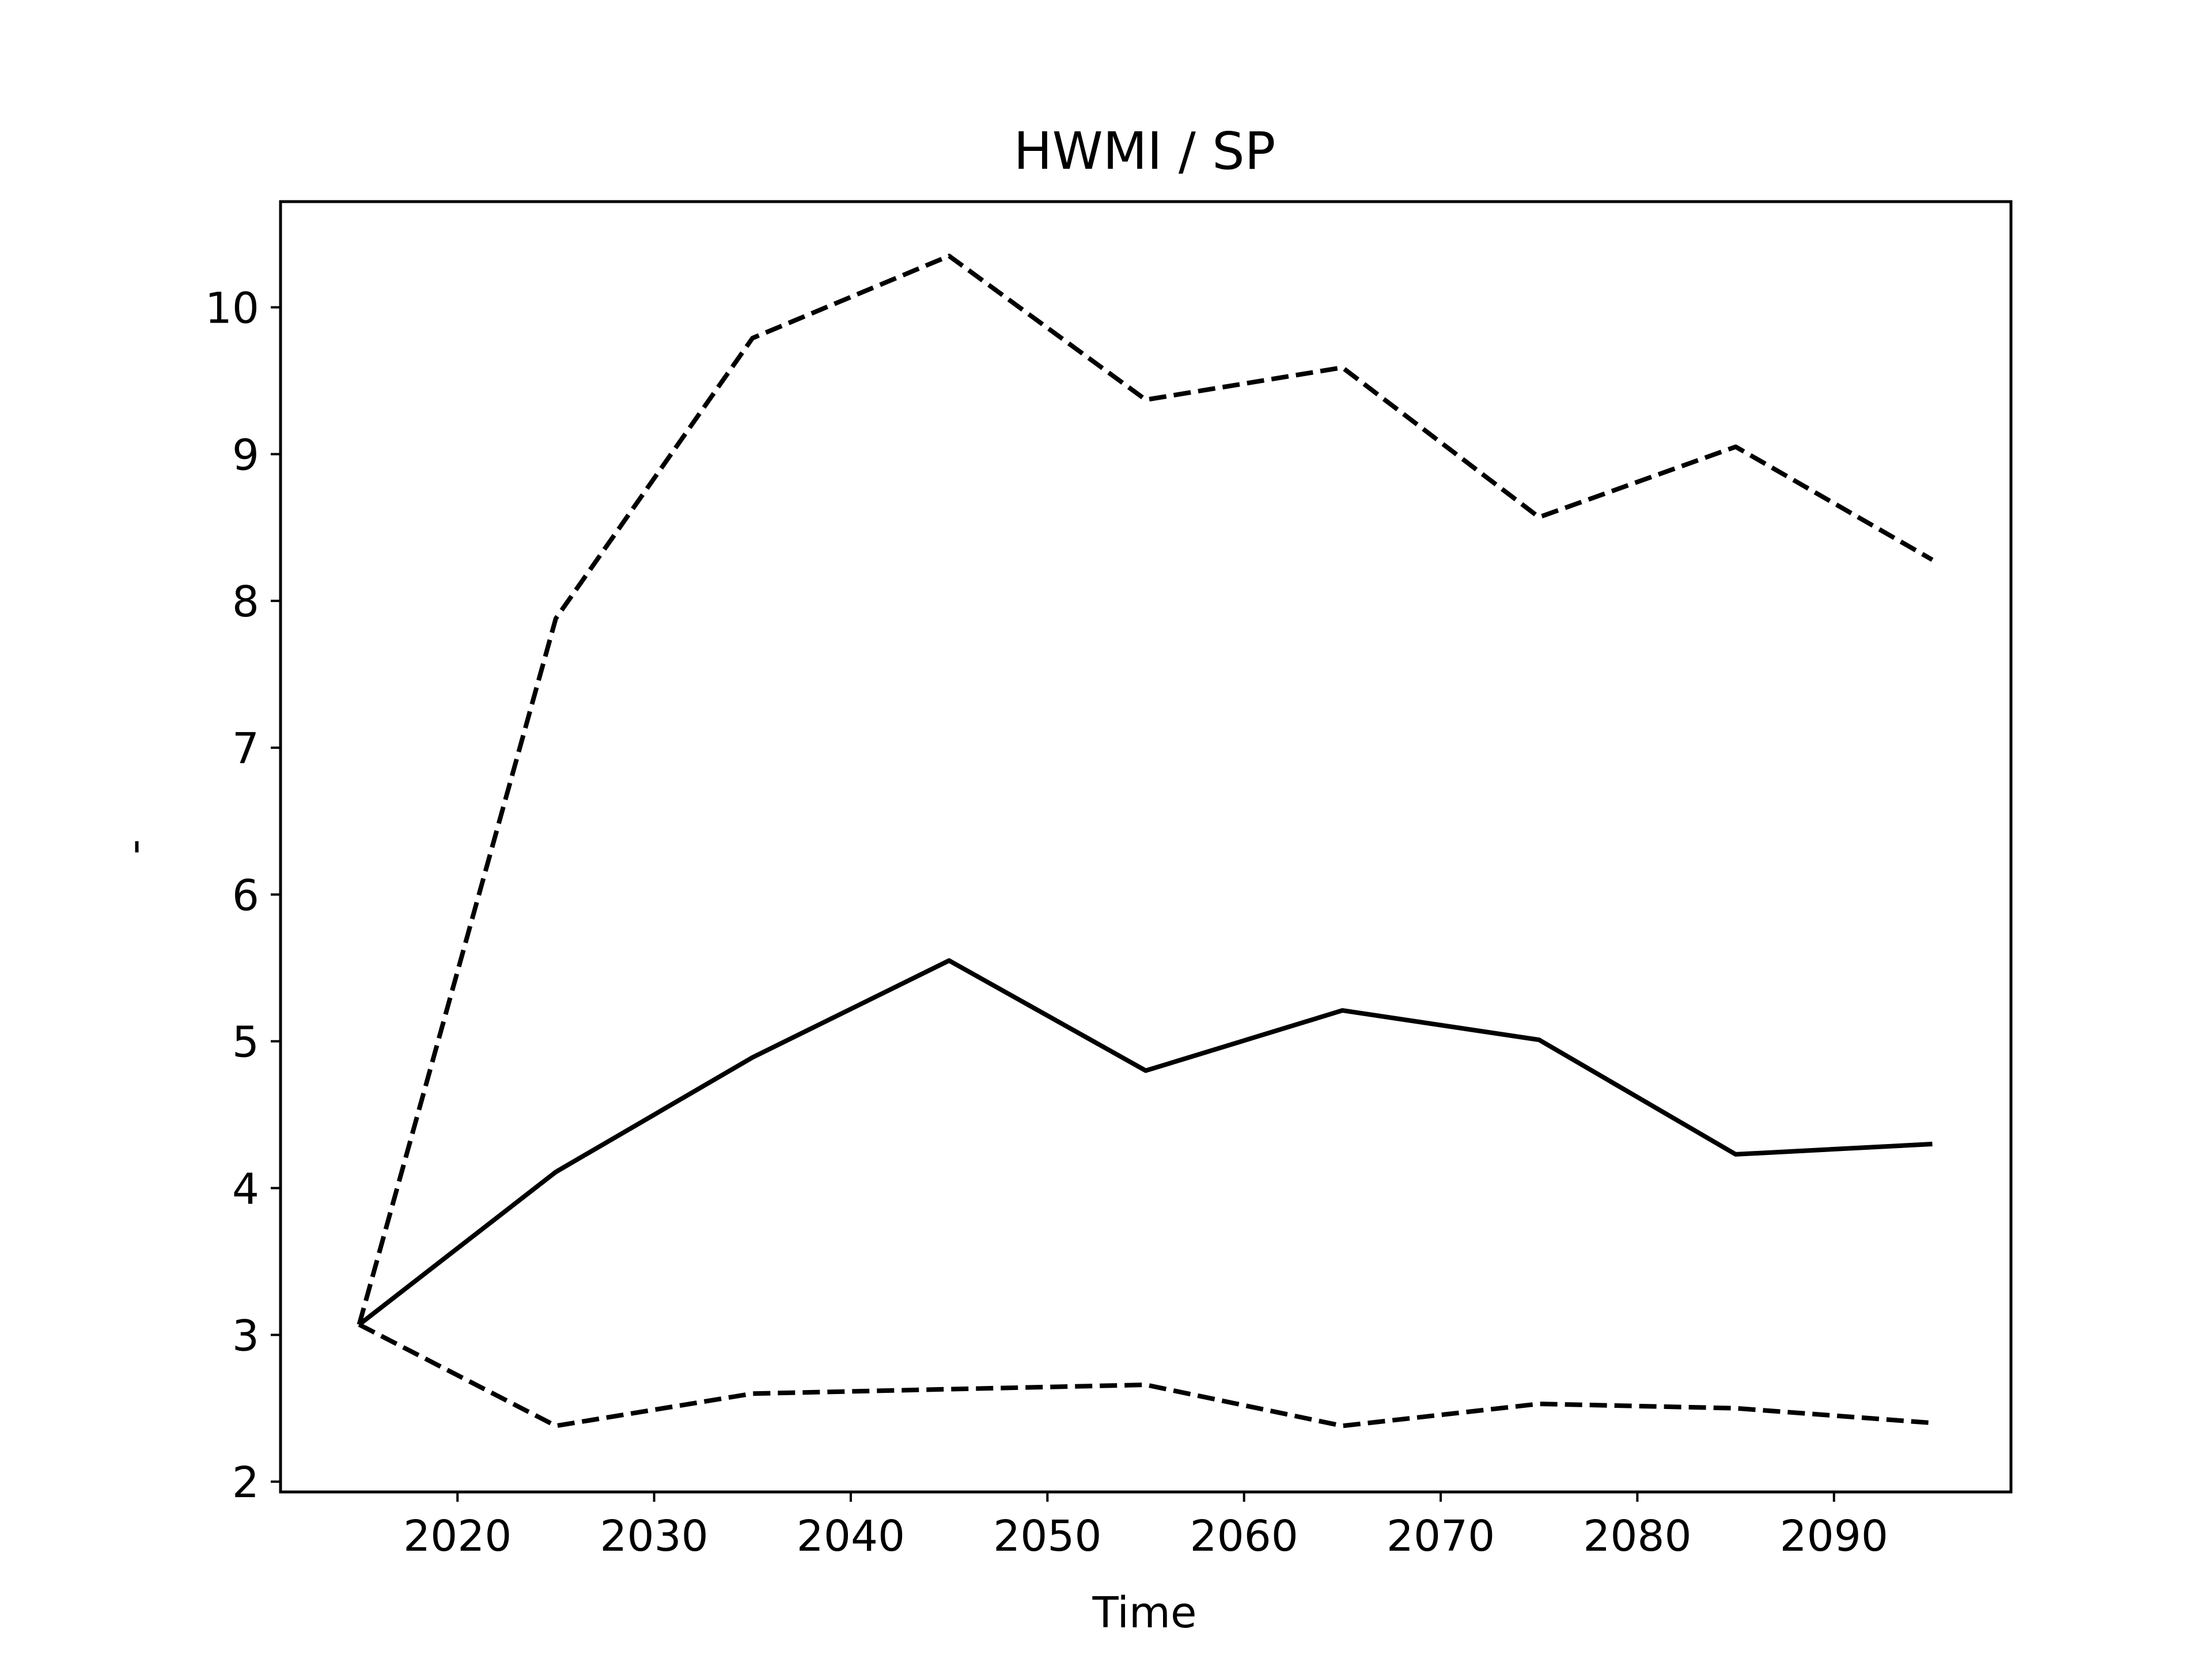 The image size is (2212, 1659). I want to click on x-tick-label: 2020, so click(457, 1536).